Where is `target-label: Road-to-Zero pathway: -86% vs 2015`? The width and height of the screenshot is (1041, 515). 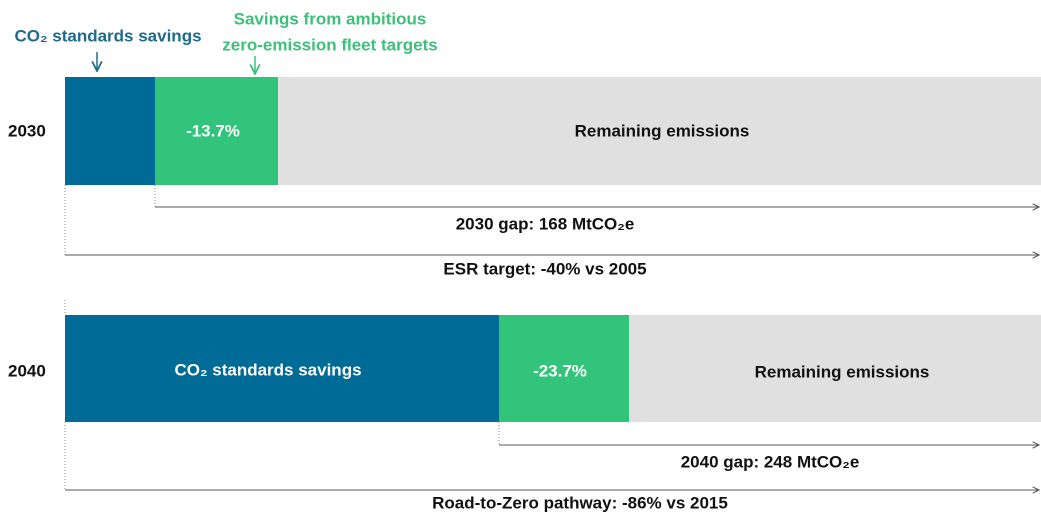
target-label: Road-to-Zero pathway: -86% vs 2015 is located at coordinates (580, 502).